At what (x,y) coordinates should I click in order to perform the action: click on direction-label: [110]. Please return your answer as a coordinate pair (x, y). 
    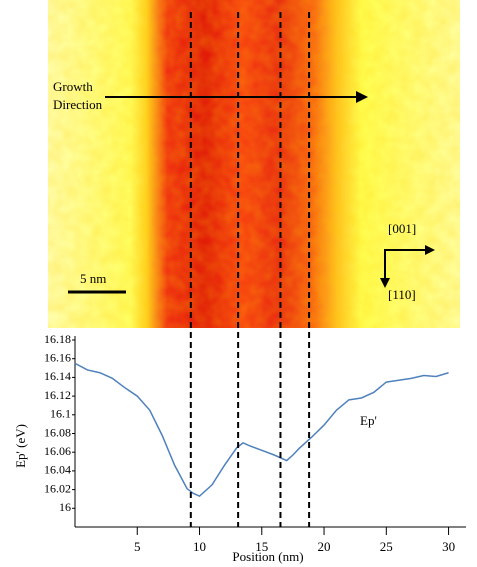
    Looking at the image, I should click on (402, 294).